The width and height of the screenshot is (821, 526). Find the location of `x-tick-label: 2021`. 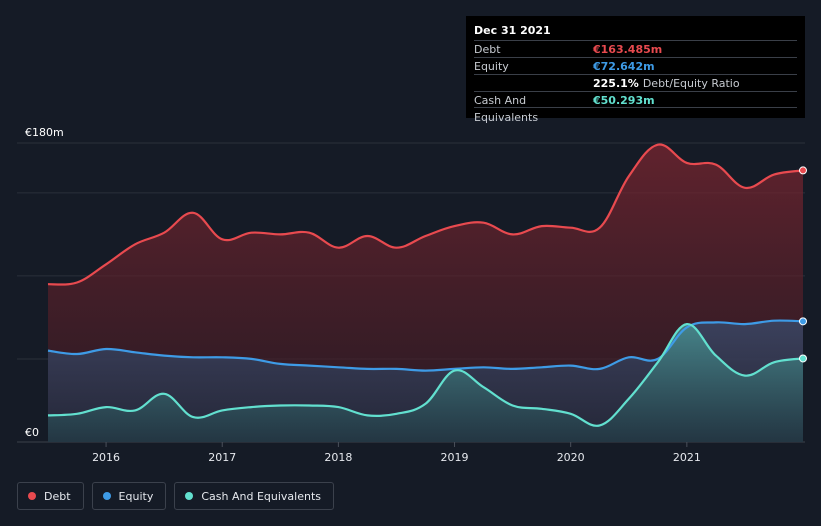

x-tick-label: 2021 is located at coordinates (687, 457).